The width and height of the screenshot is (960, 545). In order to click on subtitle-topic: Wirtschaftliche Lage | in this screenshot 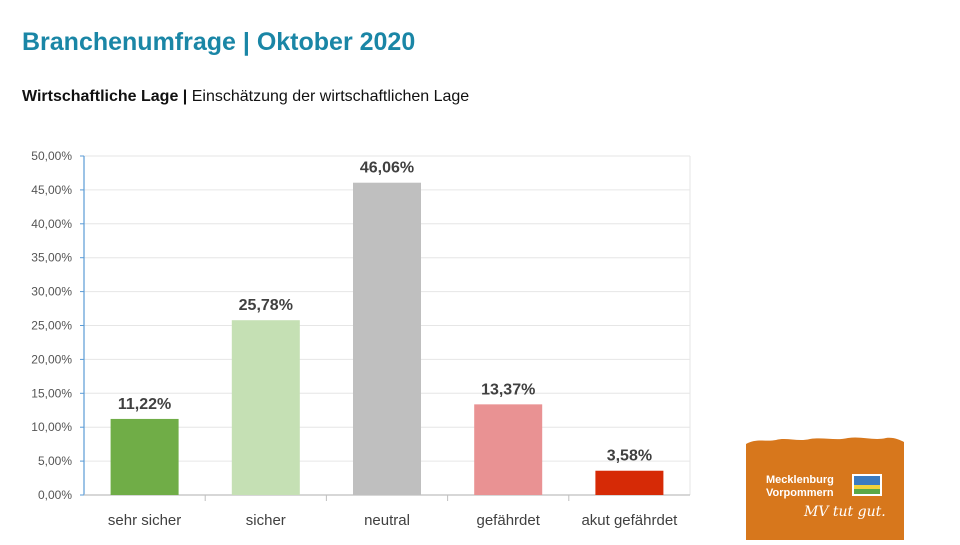, I will do `click(105, 96)`.